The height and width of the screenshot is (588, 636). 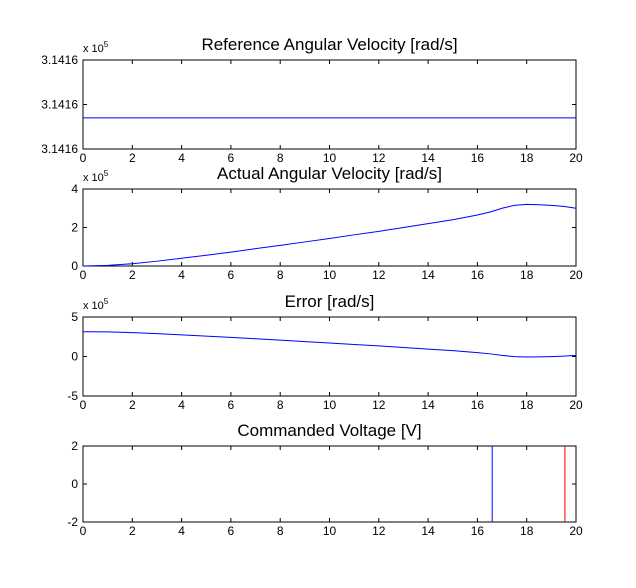 I want to click on y-tick-label: -5, so click(x=72, y=396).